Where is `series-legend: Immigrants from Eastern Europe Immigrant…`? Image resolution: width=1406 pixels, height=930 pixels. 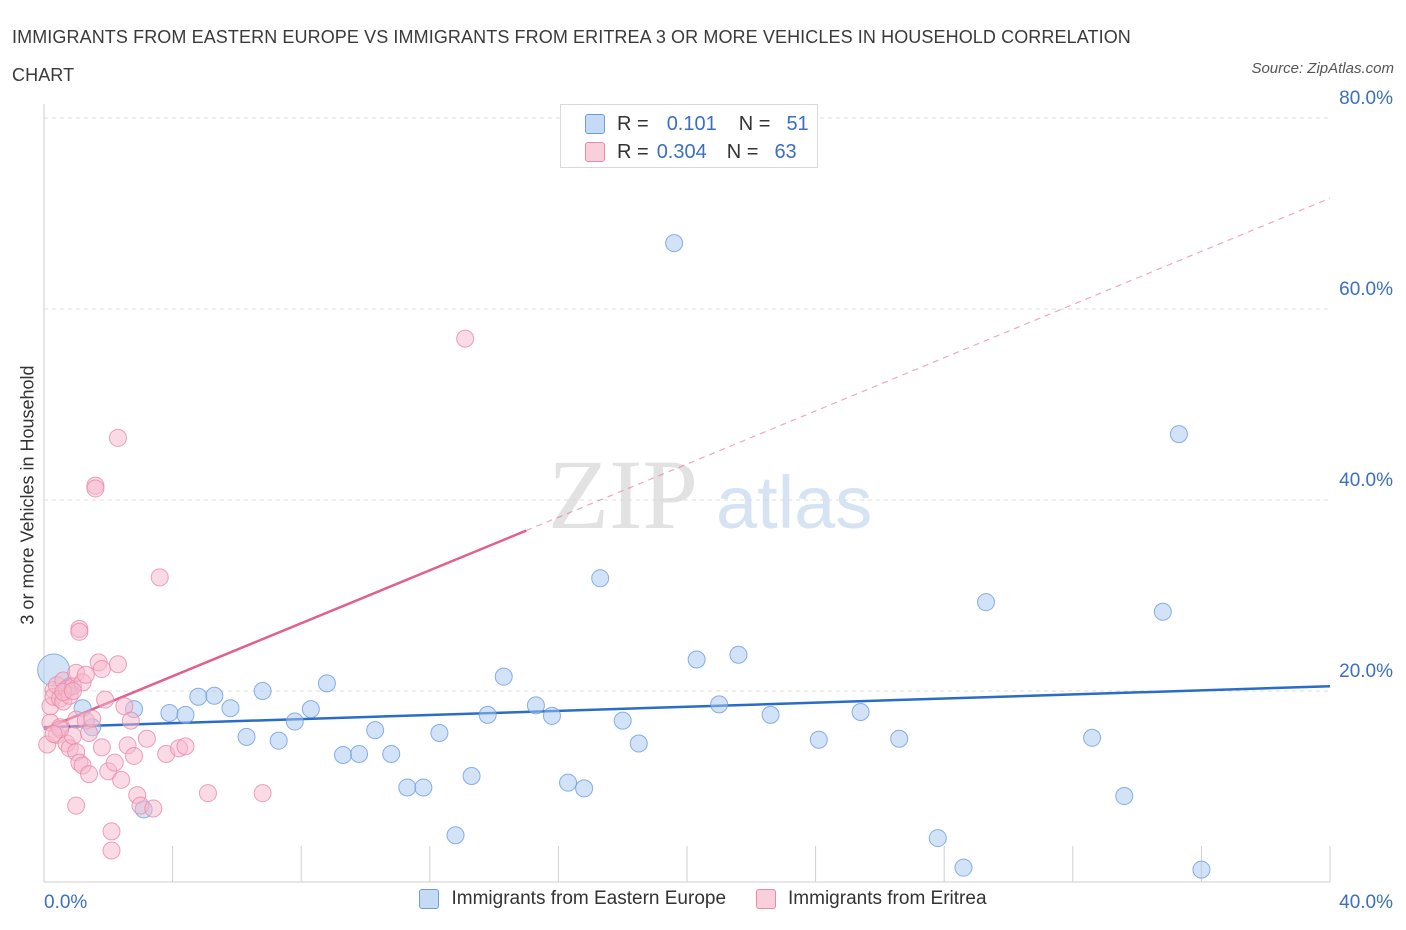 series-legend: Immigrants from Eastern Europe Immigrant… is located at coordinates (703, 899).